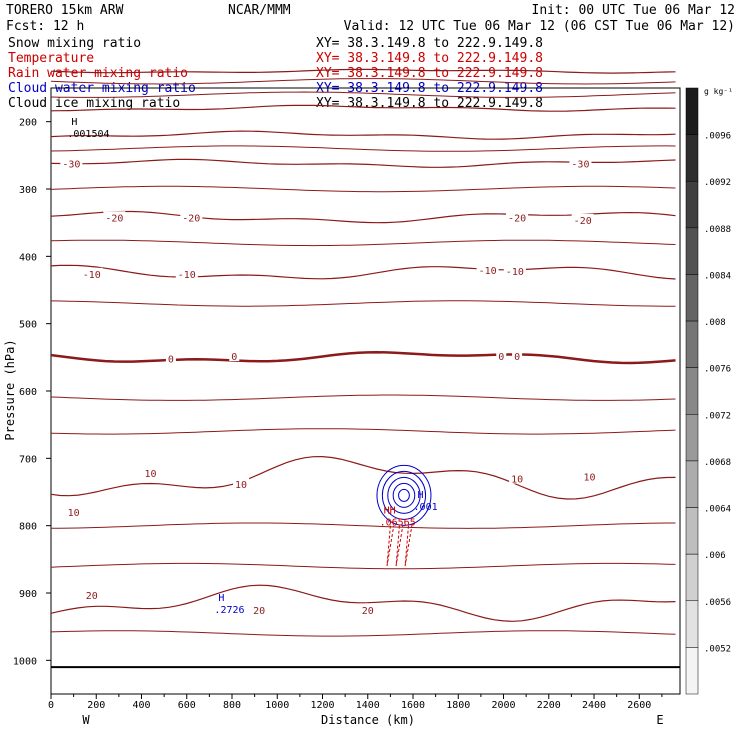  What do you see at coordinates (96, 705) in the screenshot?
I see `x-tick-label: 200` at bounding box center [96, 705].